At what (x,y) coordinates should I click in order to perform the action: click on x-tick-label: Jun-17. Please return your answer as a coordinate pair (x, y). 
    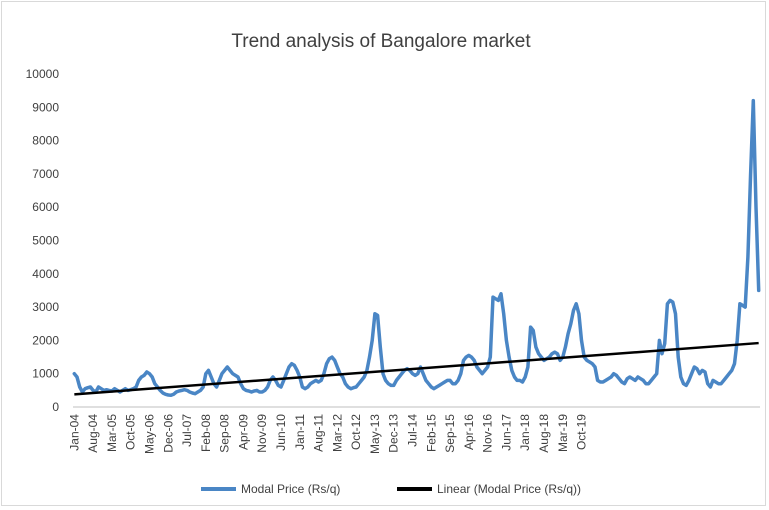
    Looking at the image, I should click on (506, 432).